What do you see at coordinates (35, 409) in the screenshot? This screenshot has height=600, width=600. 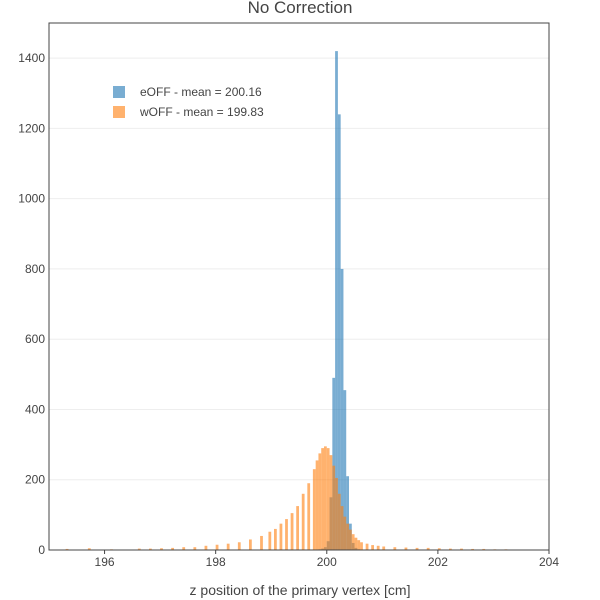 I see `y-tick-label: 400` at bounding box center [35, 409].